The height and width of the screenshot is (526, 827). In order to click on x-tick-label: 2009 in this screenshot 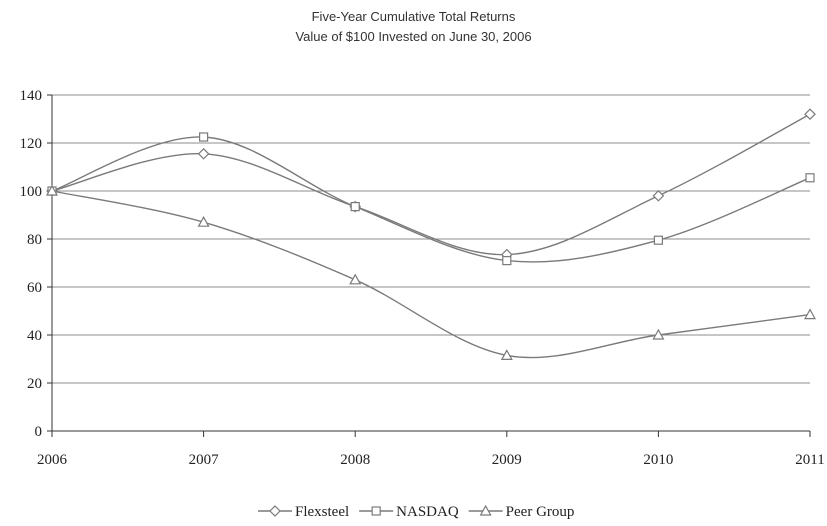, I will do `click(507, 460)`.